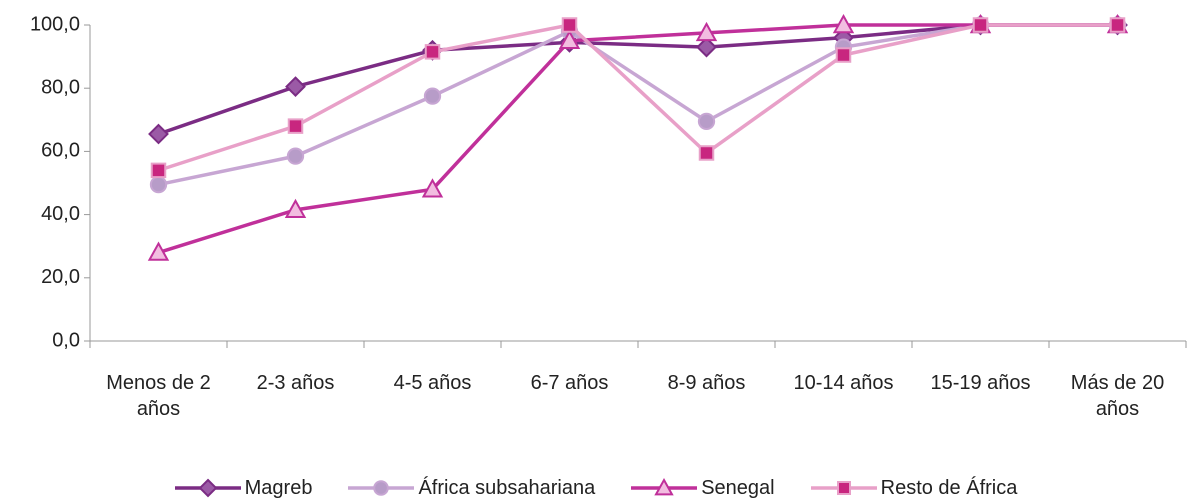  What do you see at coordinates (60, 87) in the screenshot?
I see `y-tick-label: 80,0` at bounding box center [60, 87].